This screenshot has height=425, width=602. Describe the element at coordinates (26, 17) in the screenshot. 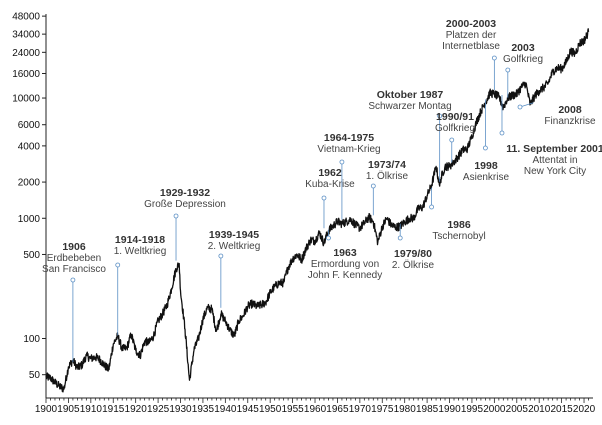

I see `y-tick-label: 48000` at that location.